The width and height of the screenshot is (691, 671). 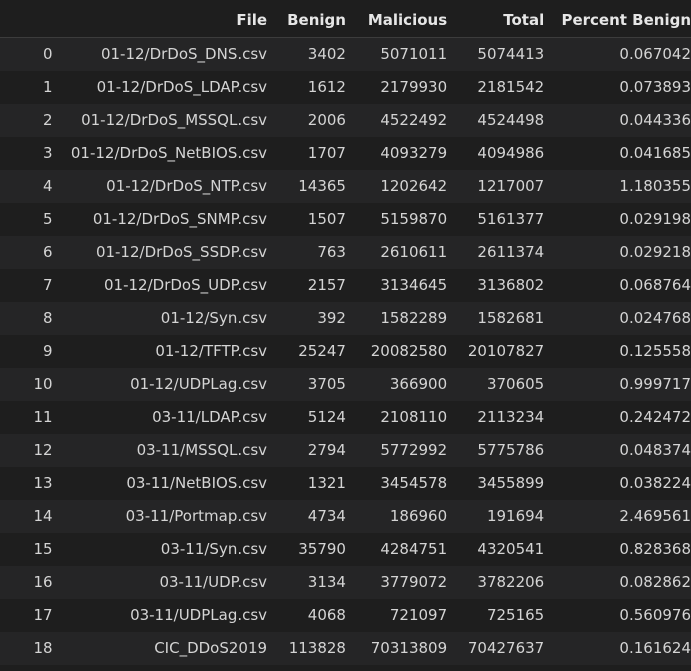 I want to click on cell-percent-benign: 0.999717, so click(x=655, y=384).